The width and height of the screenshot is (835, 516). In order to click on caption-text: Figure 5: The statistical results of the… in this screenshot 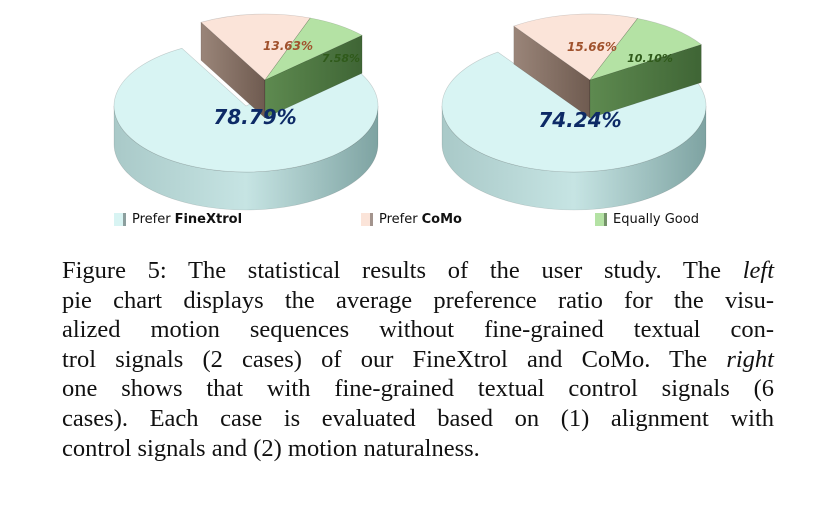, I will do `click(402, 270)`.